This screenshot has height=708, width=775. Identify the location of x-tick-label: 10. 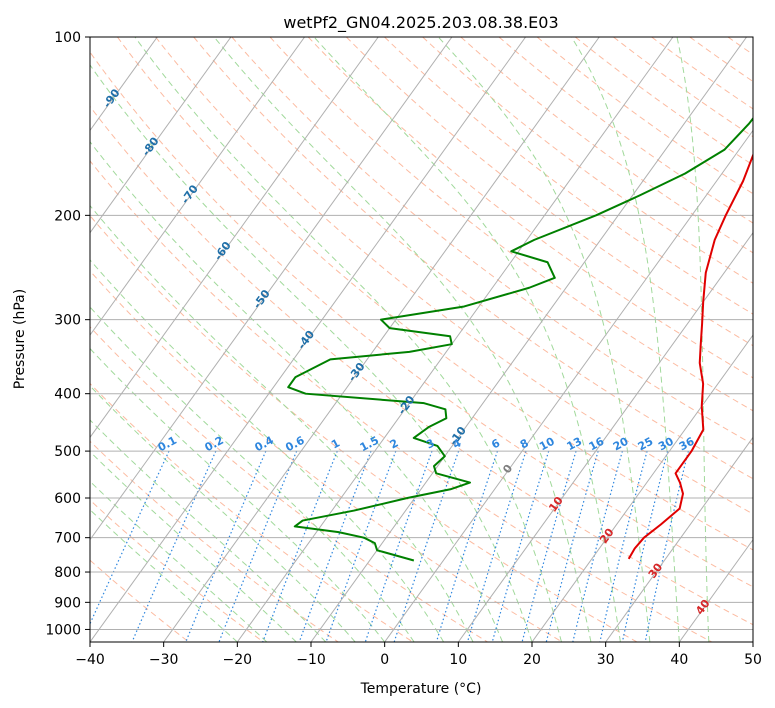
(458, 660).